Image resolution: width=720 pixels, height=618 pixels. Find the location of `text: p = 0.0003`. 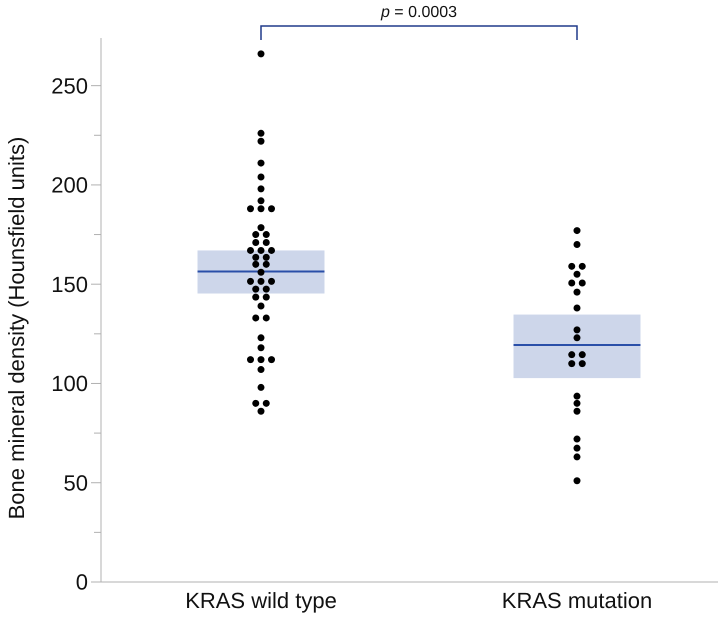

text: p = 0.0003 is located at coordinates (419, 12).